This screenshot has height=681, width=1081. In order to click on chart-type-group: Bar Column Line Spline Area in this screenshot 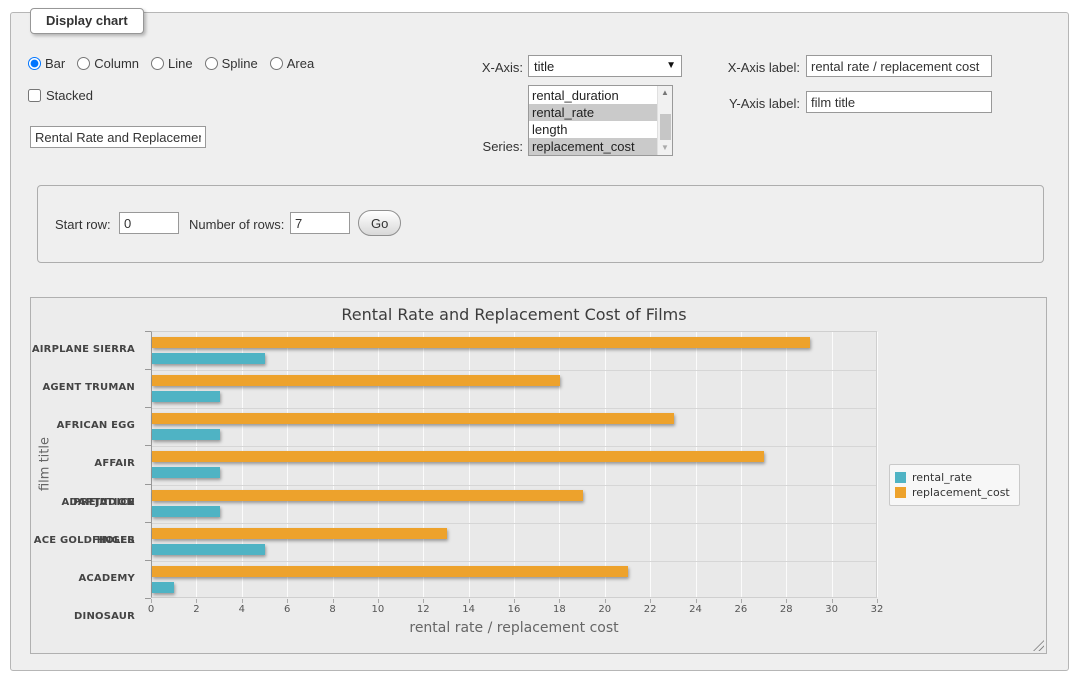, I will do `click(175, 63)`.